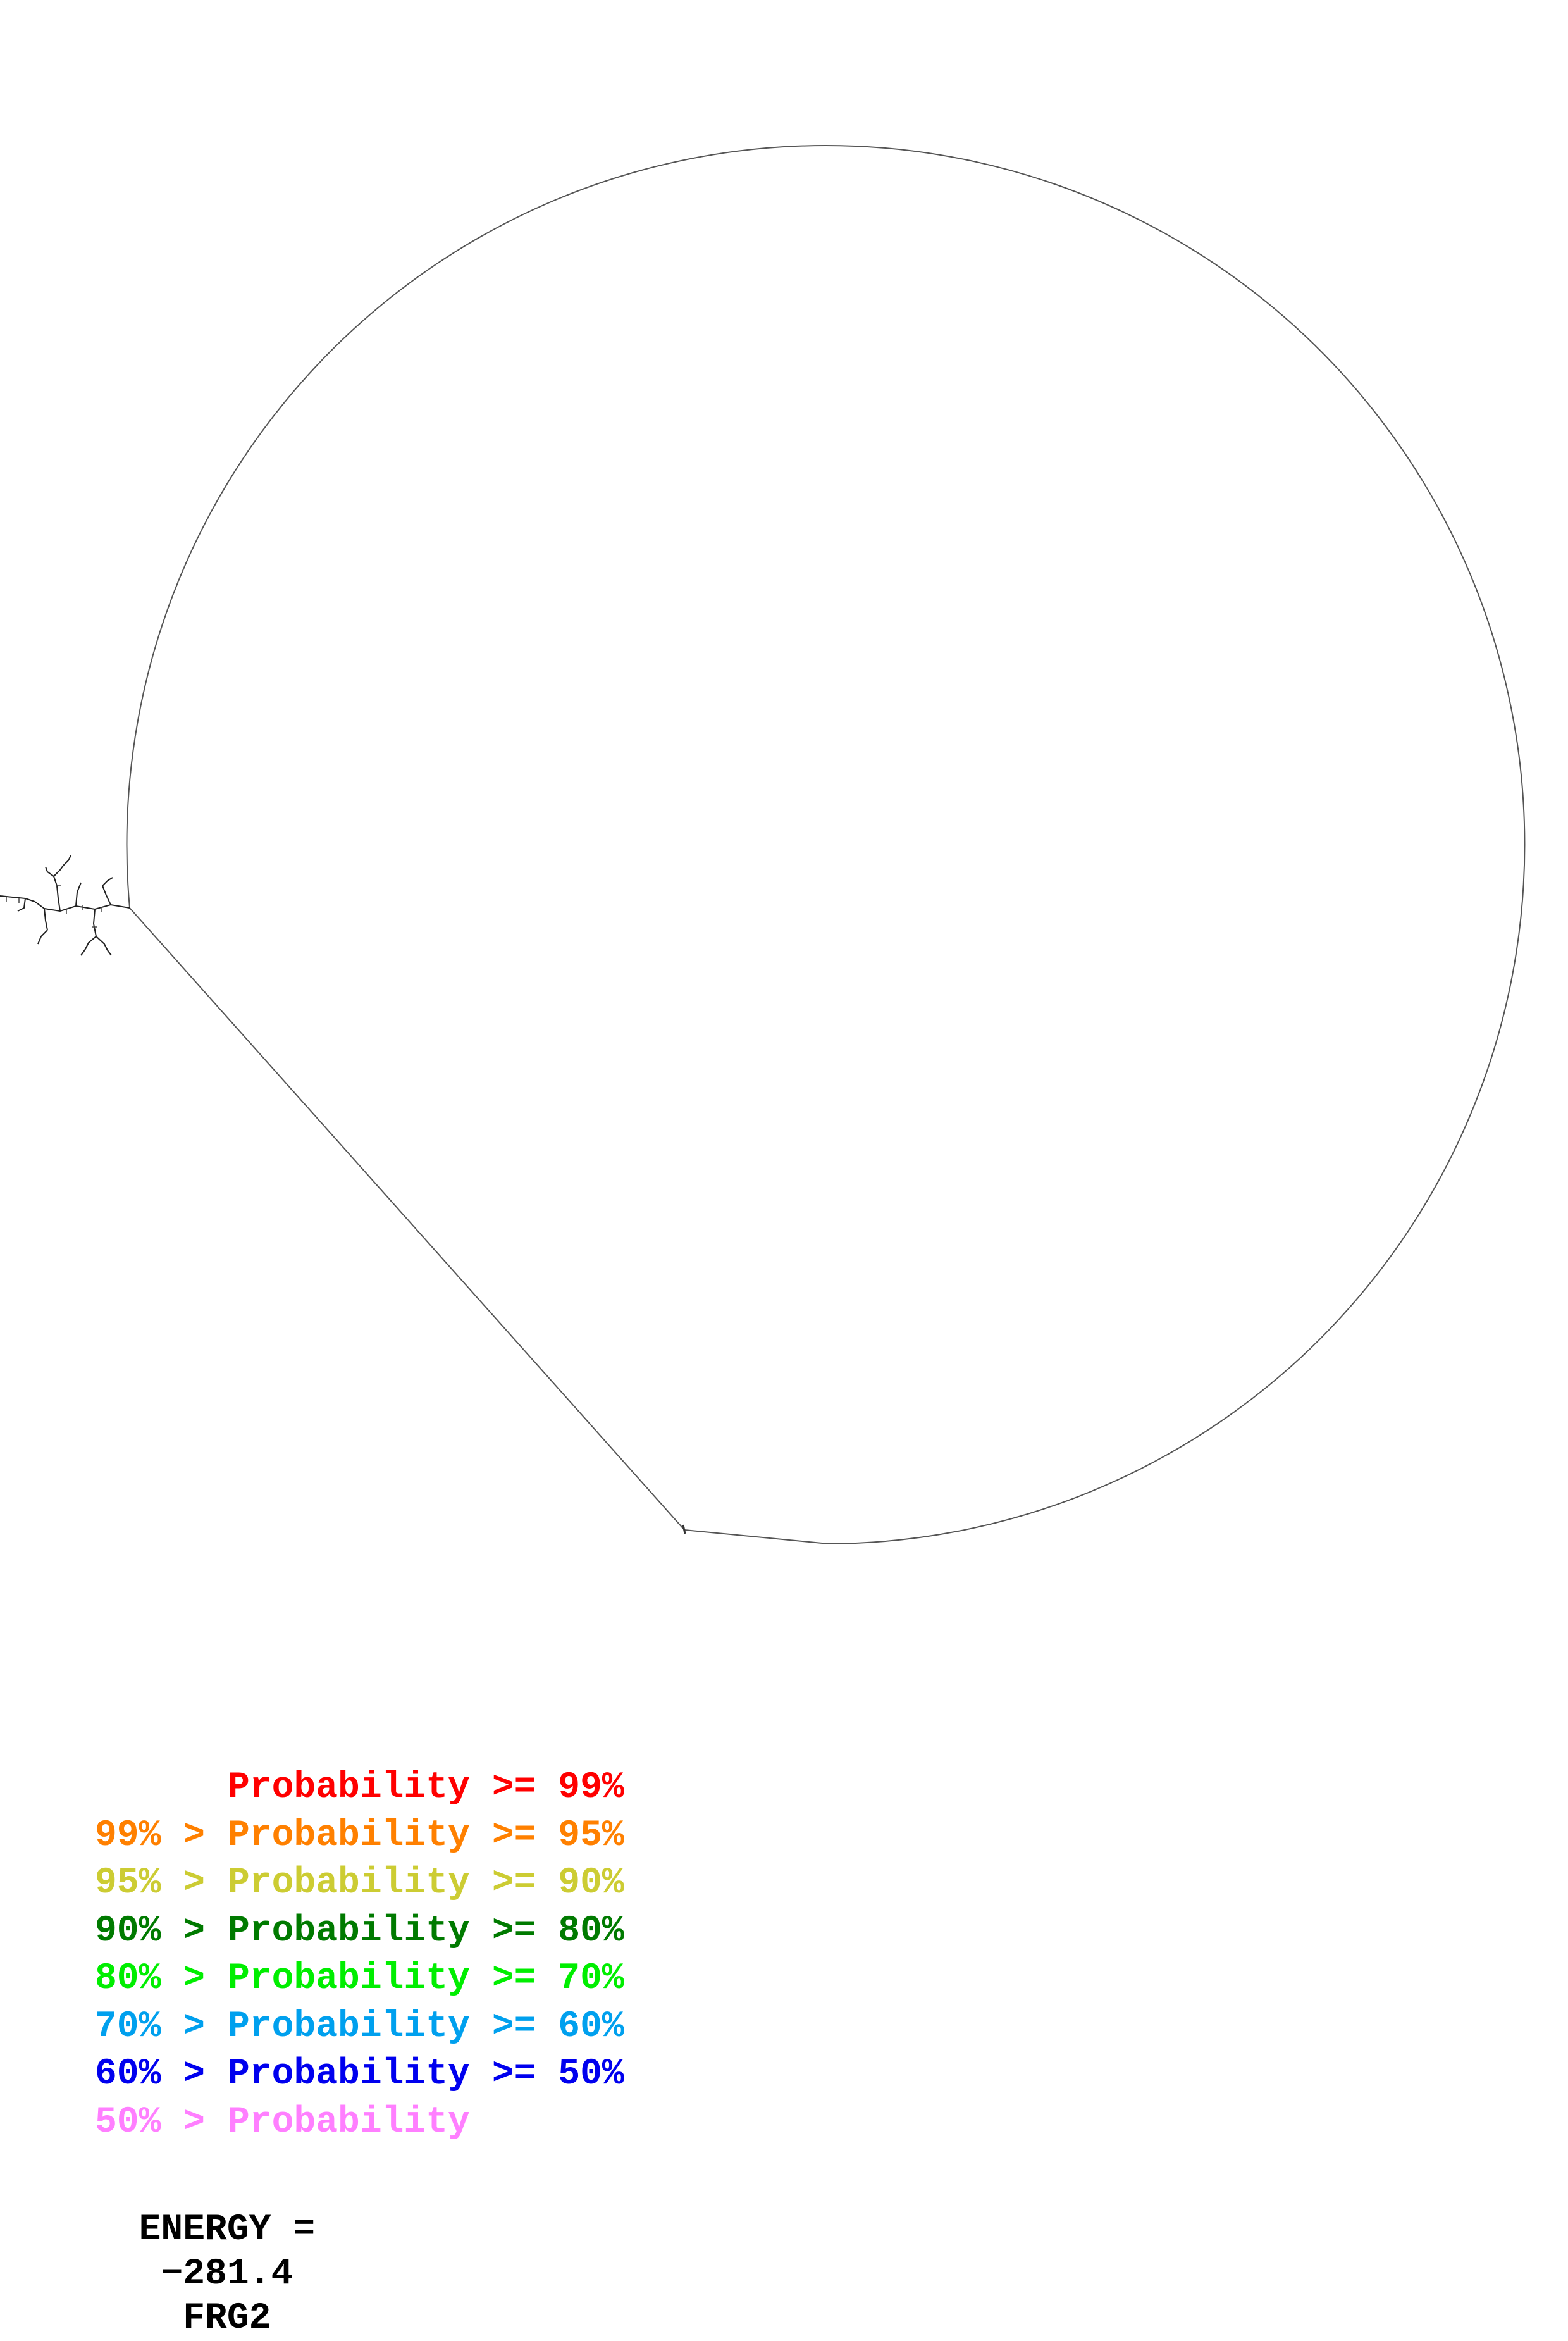 Image resolution: width=1568 pixels, height=2341 pixels. What do you see at coordinates (227, 2318) in the screenshot?
I see `fragment-name: FRG2` at bounding box center [227, 2318].